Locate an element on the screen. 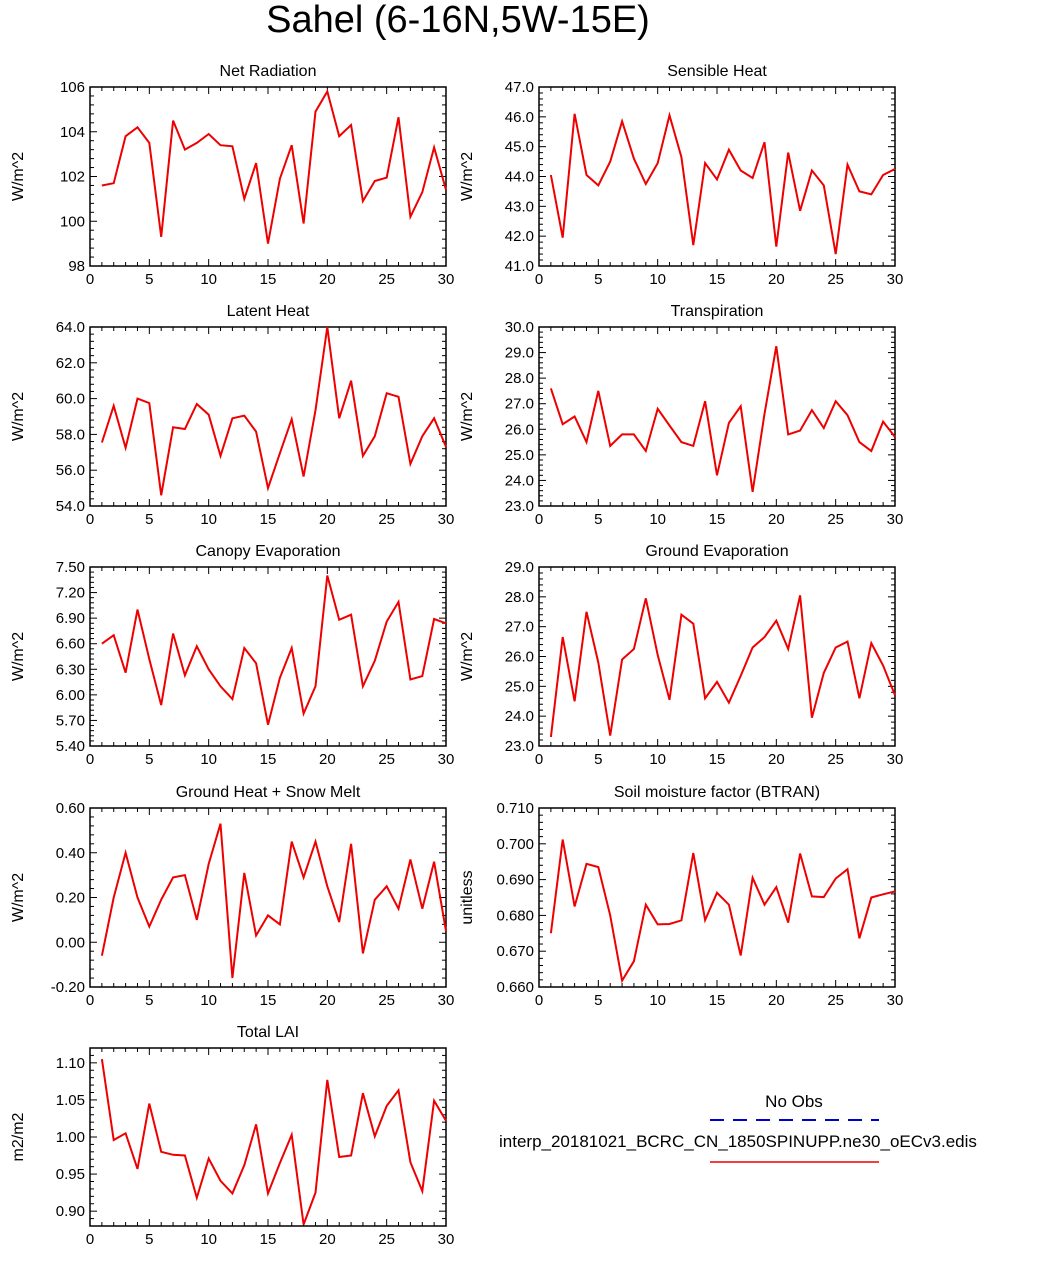 The image size is (1064, 1261). y-tick-label: 24.0 is located at coordinates (519, 716).